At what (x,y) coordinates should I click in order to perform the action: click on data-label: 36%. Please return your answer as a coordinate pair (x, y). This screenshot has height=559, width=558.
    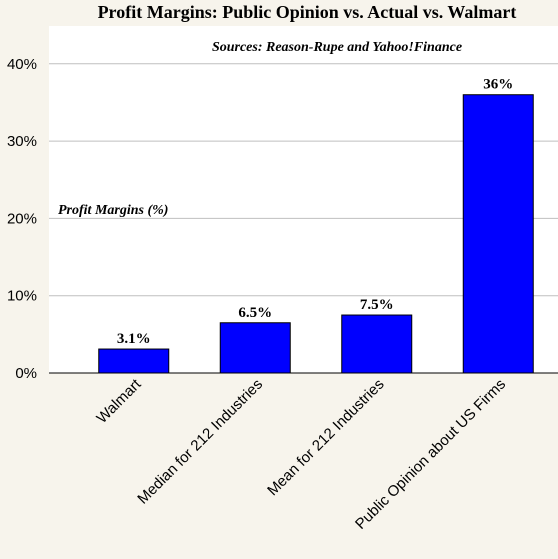
    Looking at the image, I should click on (498, 85).